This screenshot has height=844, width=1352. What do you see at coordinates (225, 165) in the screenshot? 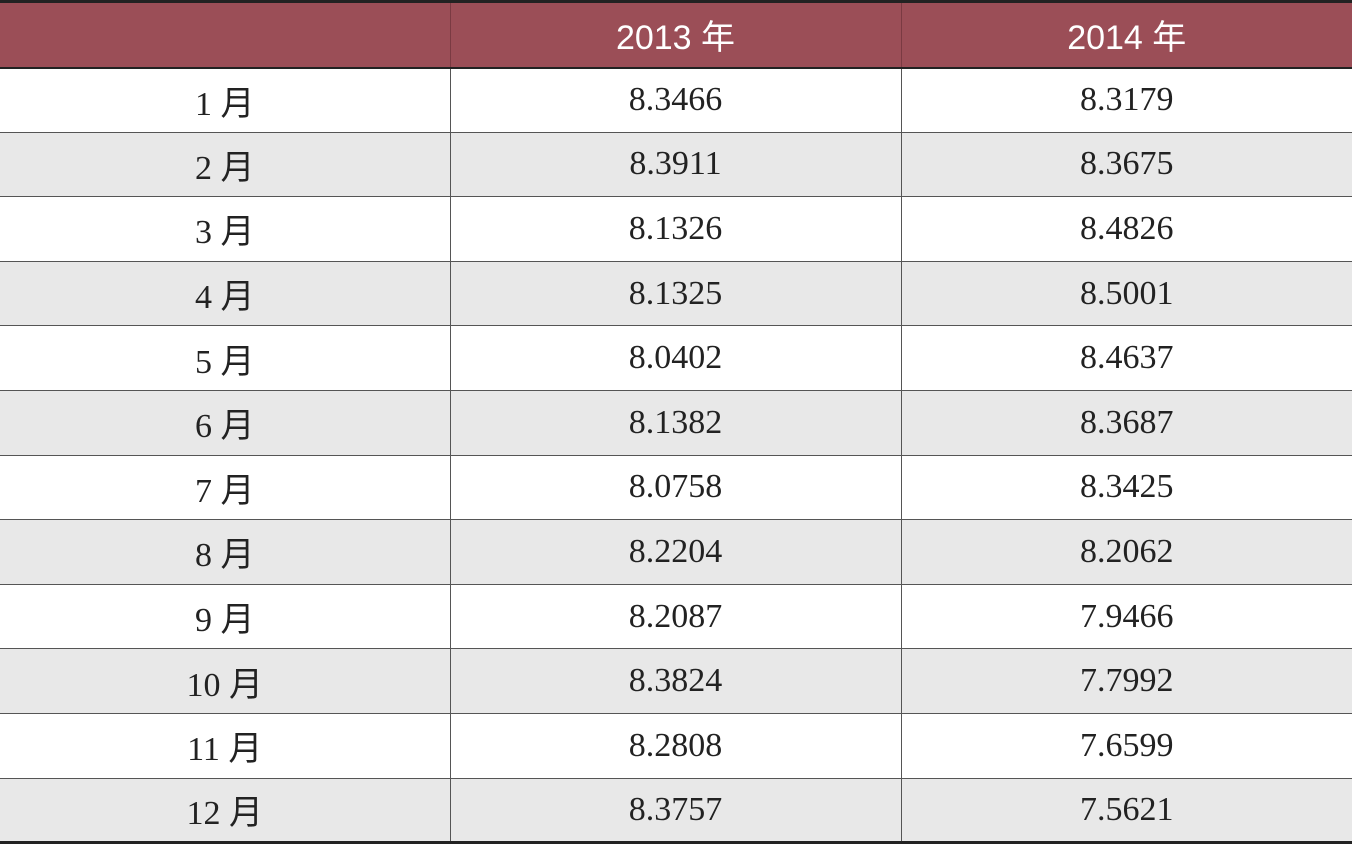
I see `month-cell: 2 月` at bounding box center [225, 165].